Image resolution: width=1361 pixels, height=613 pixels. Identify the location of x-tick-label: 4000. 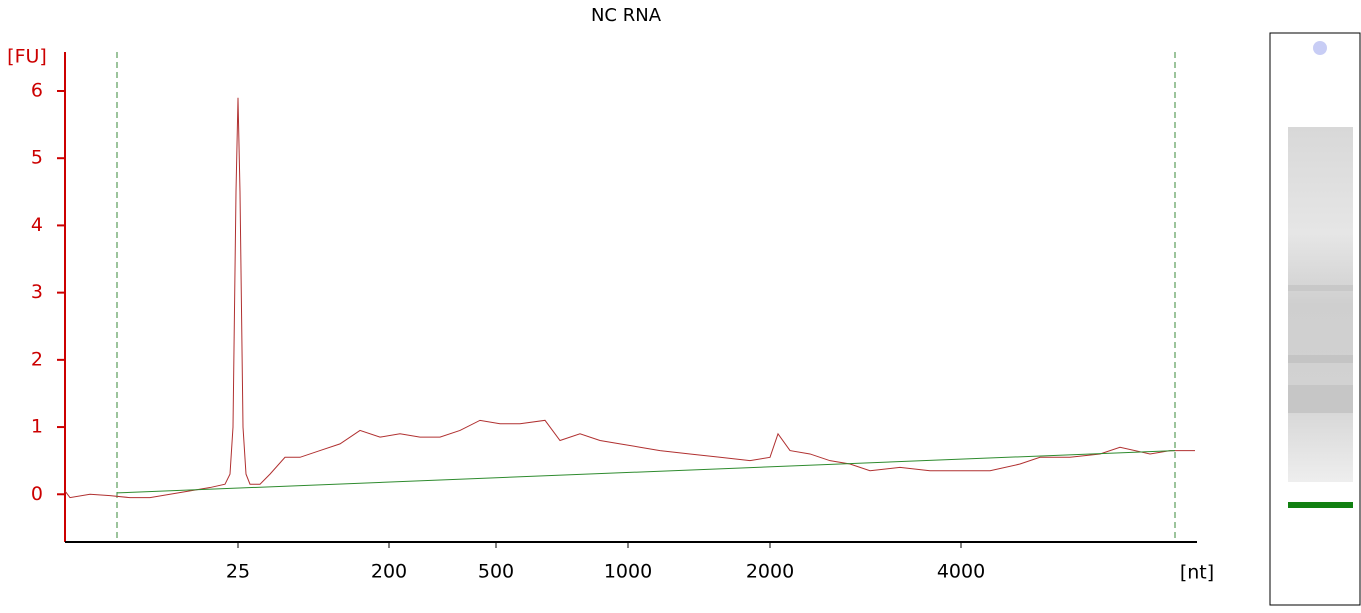
(961, 572).